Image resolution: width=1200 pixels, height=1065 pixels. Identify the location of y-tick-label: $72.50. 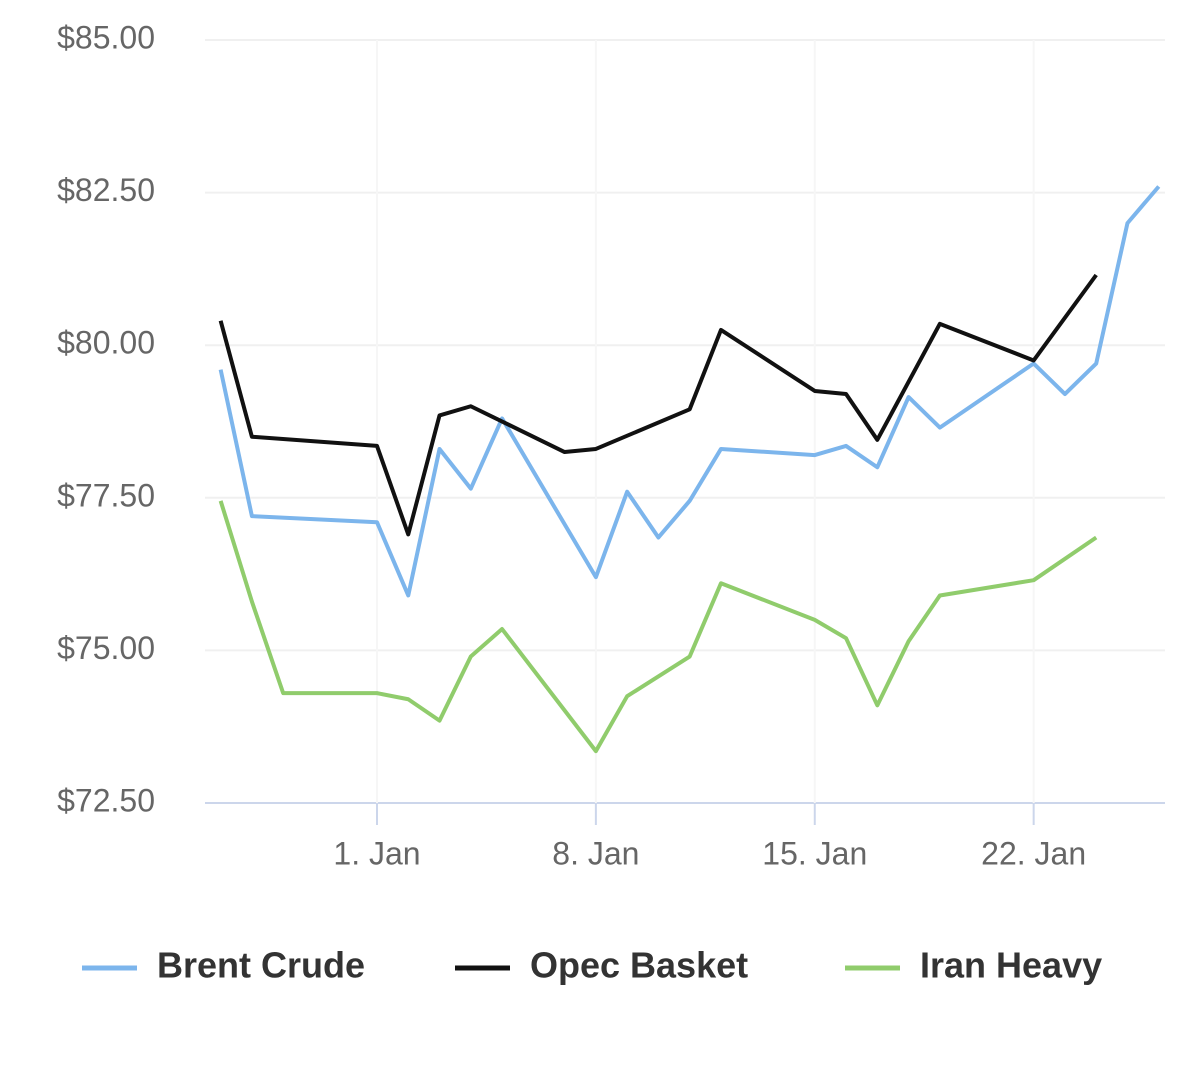
(106, 800).